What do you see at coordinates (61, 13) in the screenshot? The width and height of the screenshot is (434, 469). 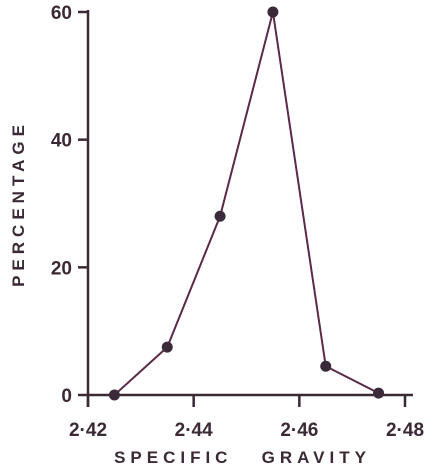 I see `y-tick-label: 60` at bounding box center [61, 13].